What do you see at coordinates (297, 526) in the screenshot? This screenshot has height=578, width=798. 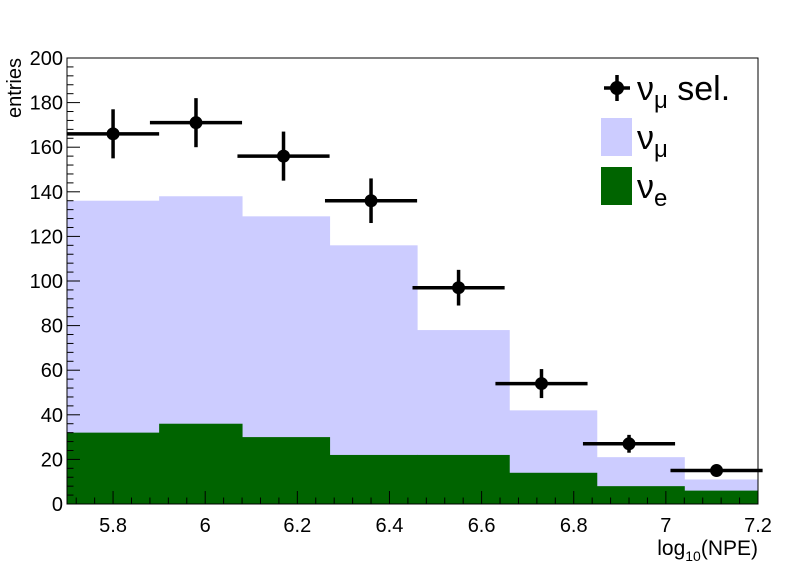 I see `x-tick-label-2: 6.2` at bounding box center [297, 526].